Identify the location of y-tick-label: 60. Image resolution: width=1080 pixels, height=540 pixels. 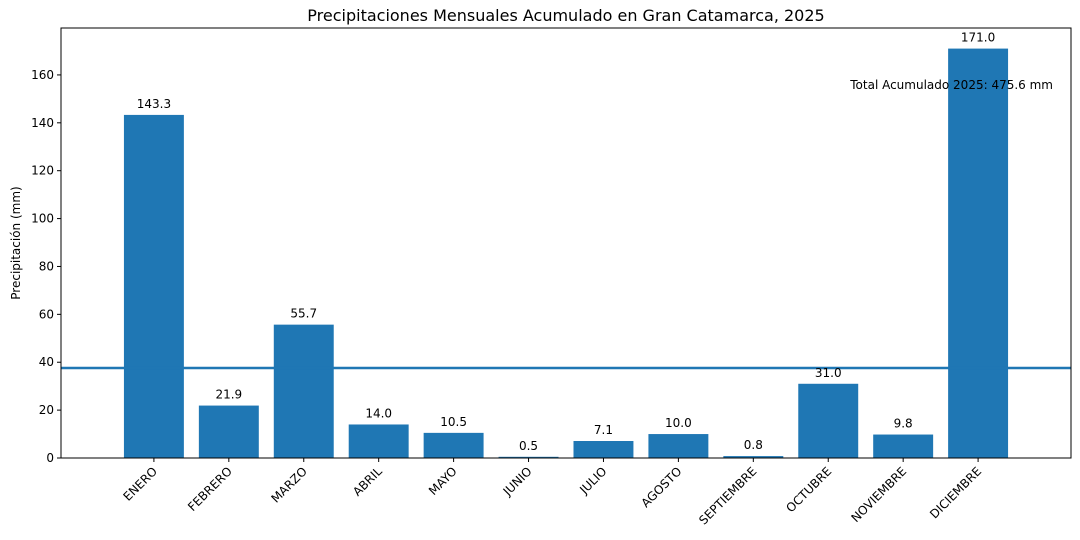
(46, 314).